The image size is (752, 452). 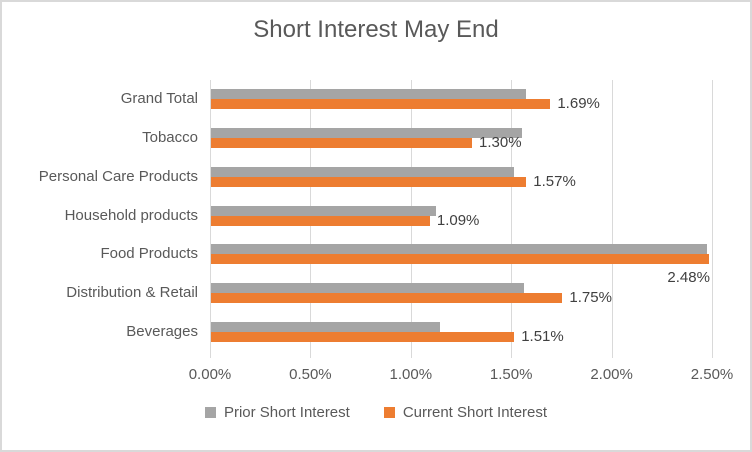 I want to click on legend-entry: Prior Short Interest, so click(x=277, y=412).